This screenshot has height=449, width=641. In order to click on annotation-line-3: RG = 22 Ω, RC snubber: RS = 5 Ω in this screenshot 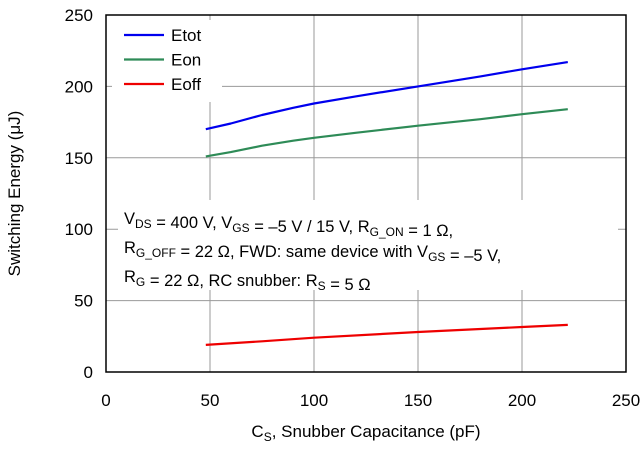, I will do `click(247, 281)`.